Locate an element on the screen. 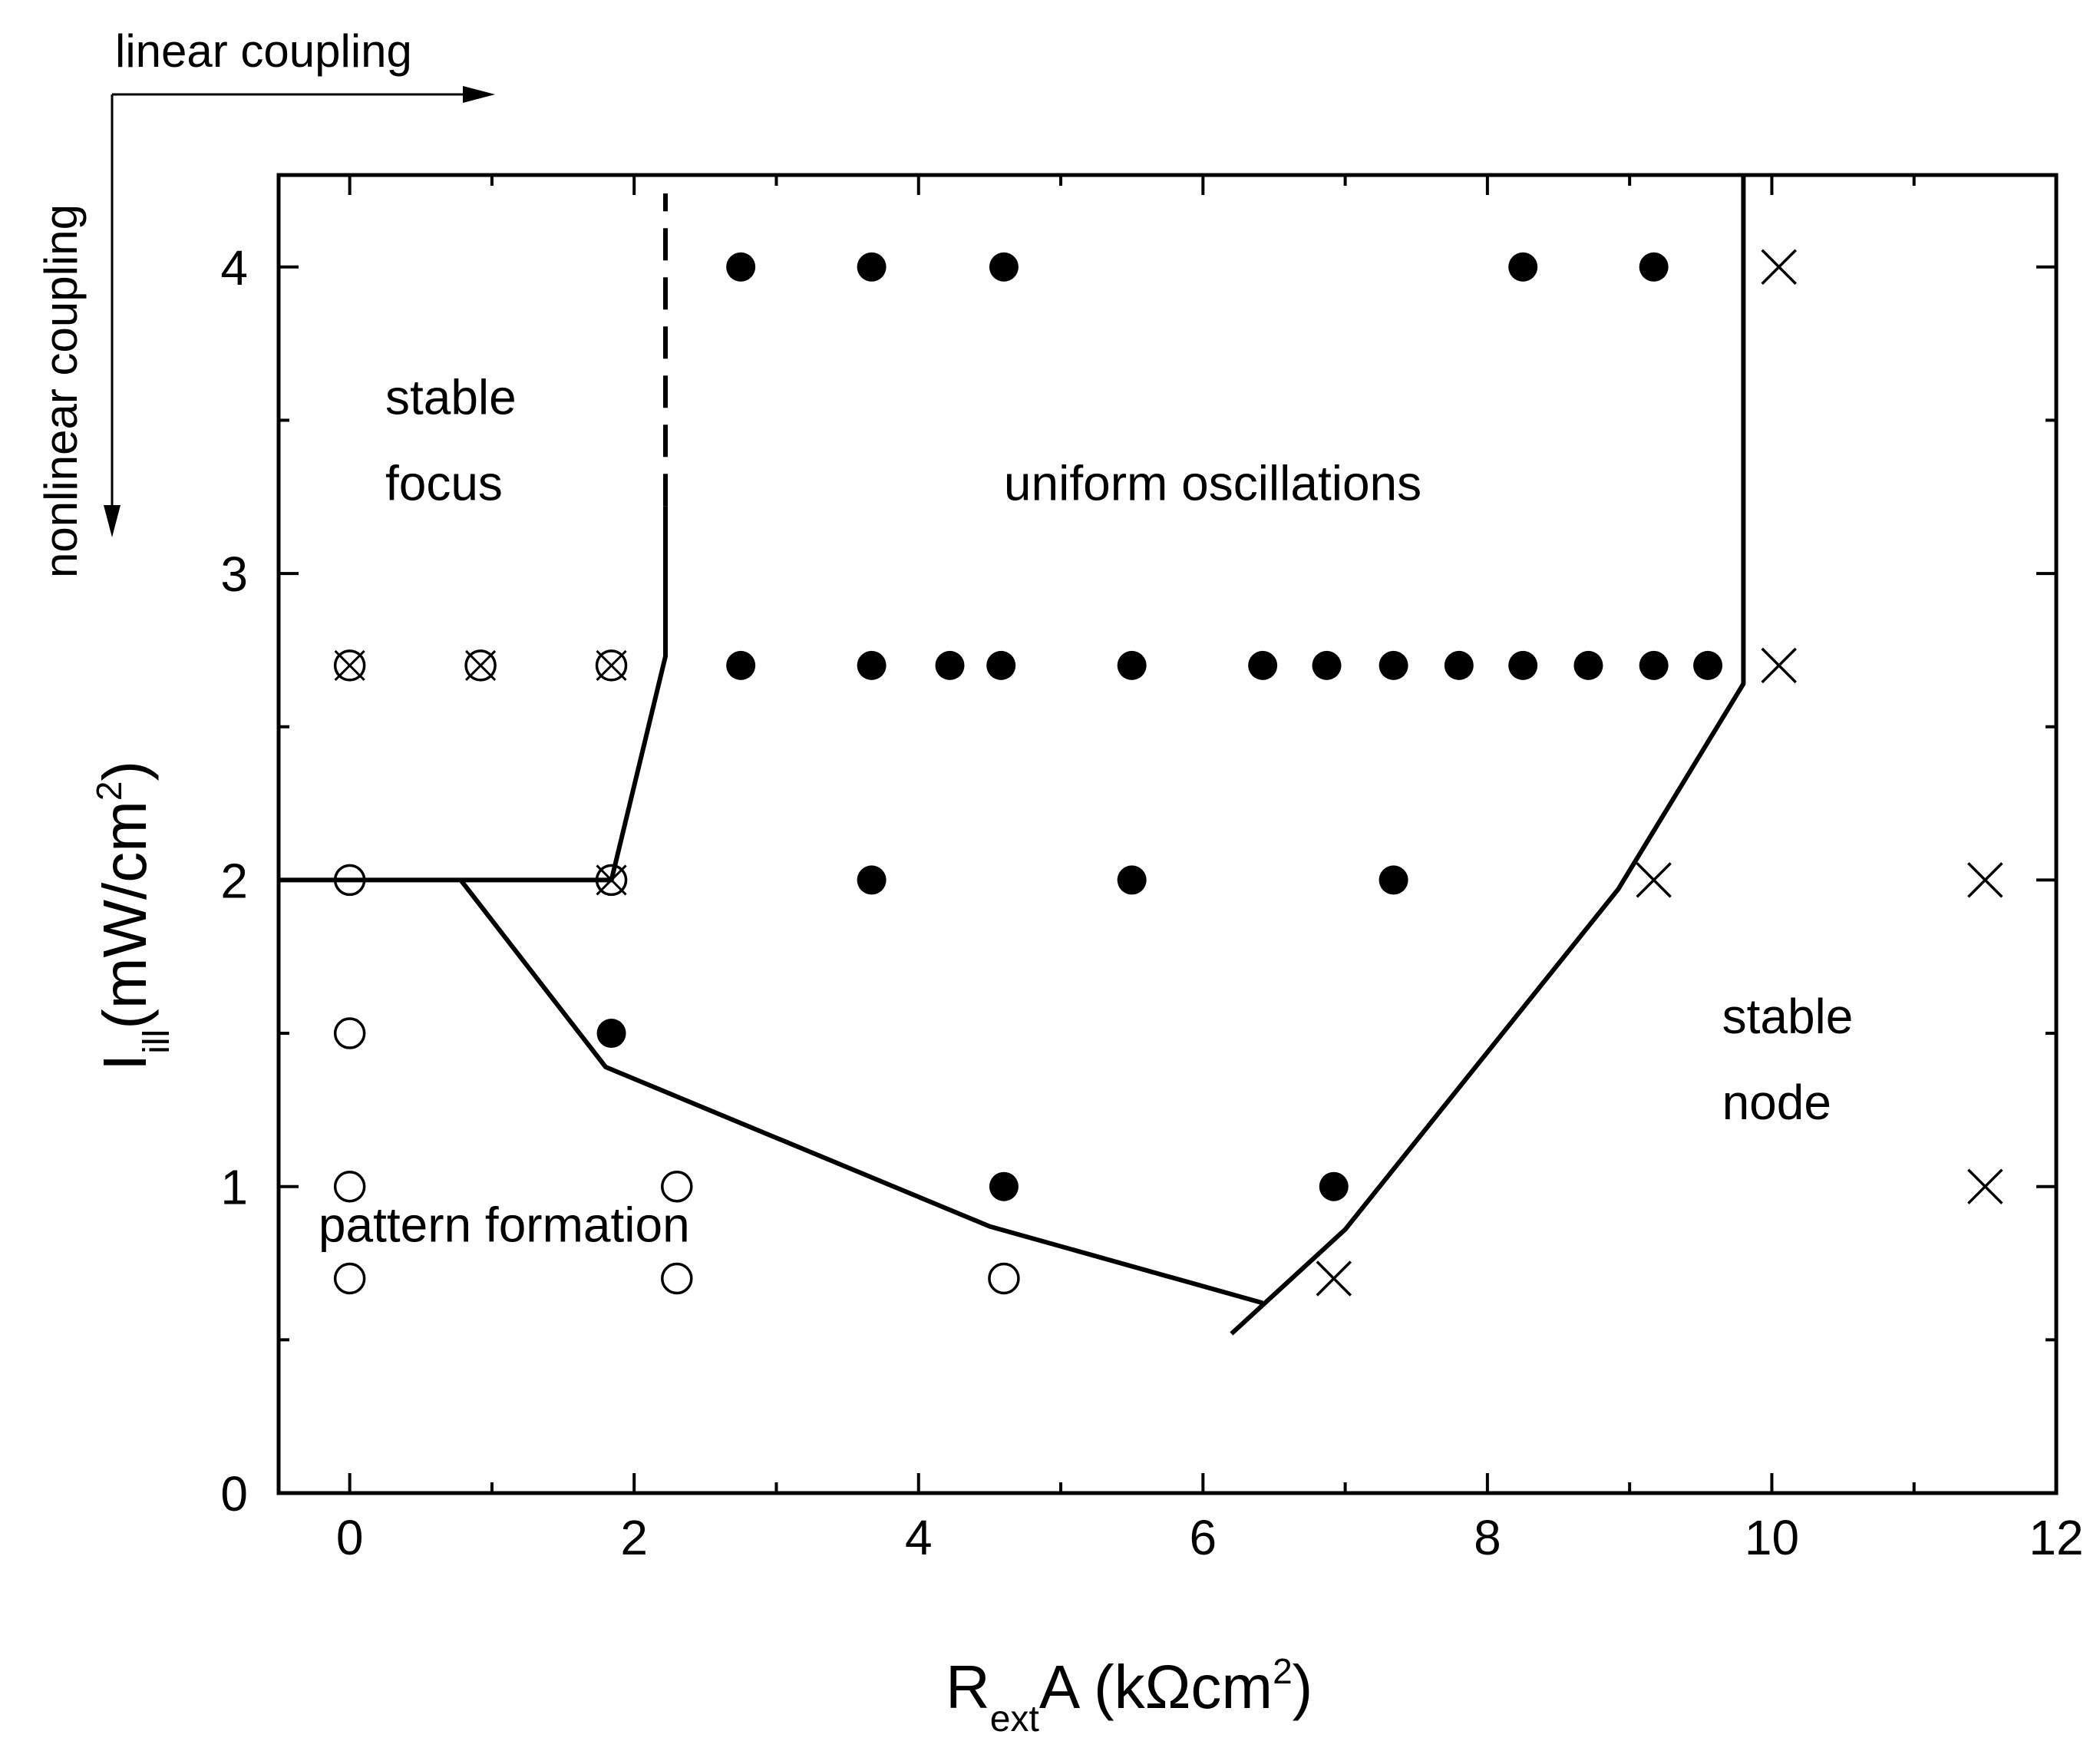 This screenshot has height=1751, width=2100. y-tick-label: 4 is located at coordinates (234, 268).